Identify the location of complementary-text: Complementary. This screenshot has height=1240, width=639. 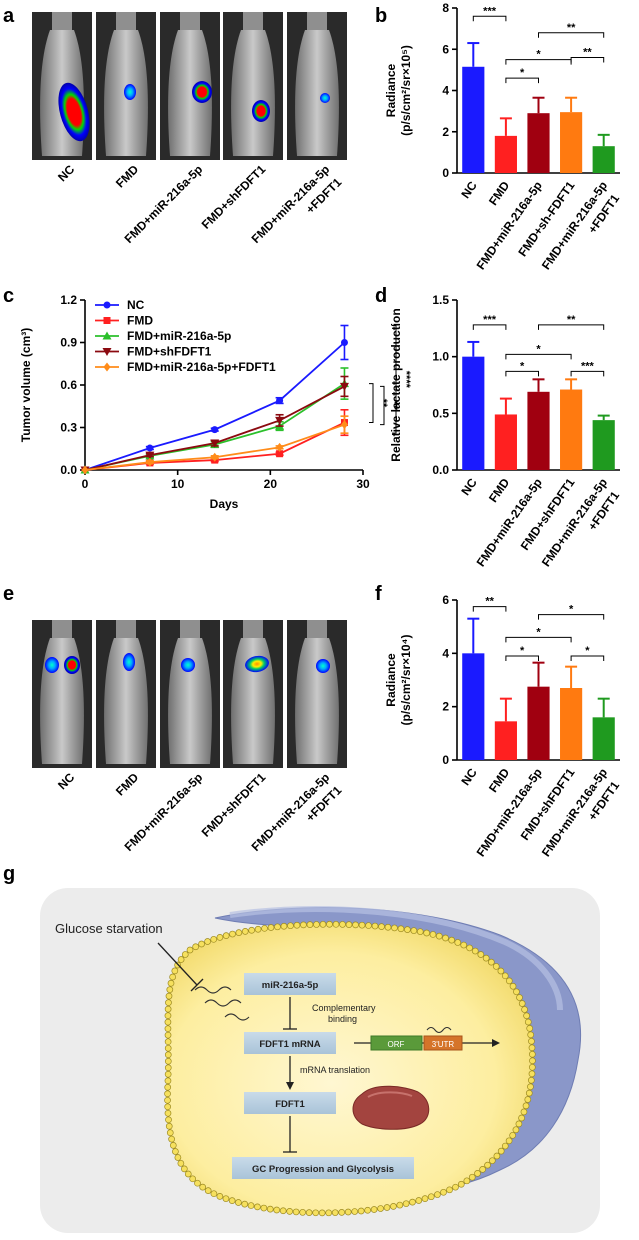
(344, 1008).